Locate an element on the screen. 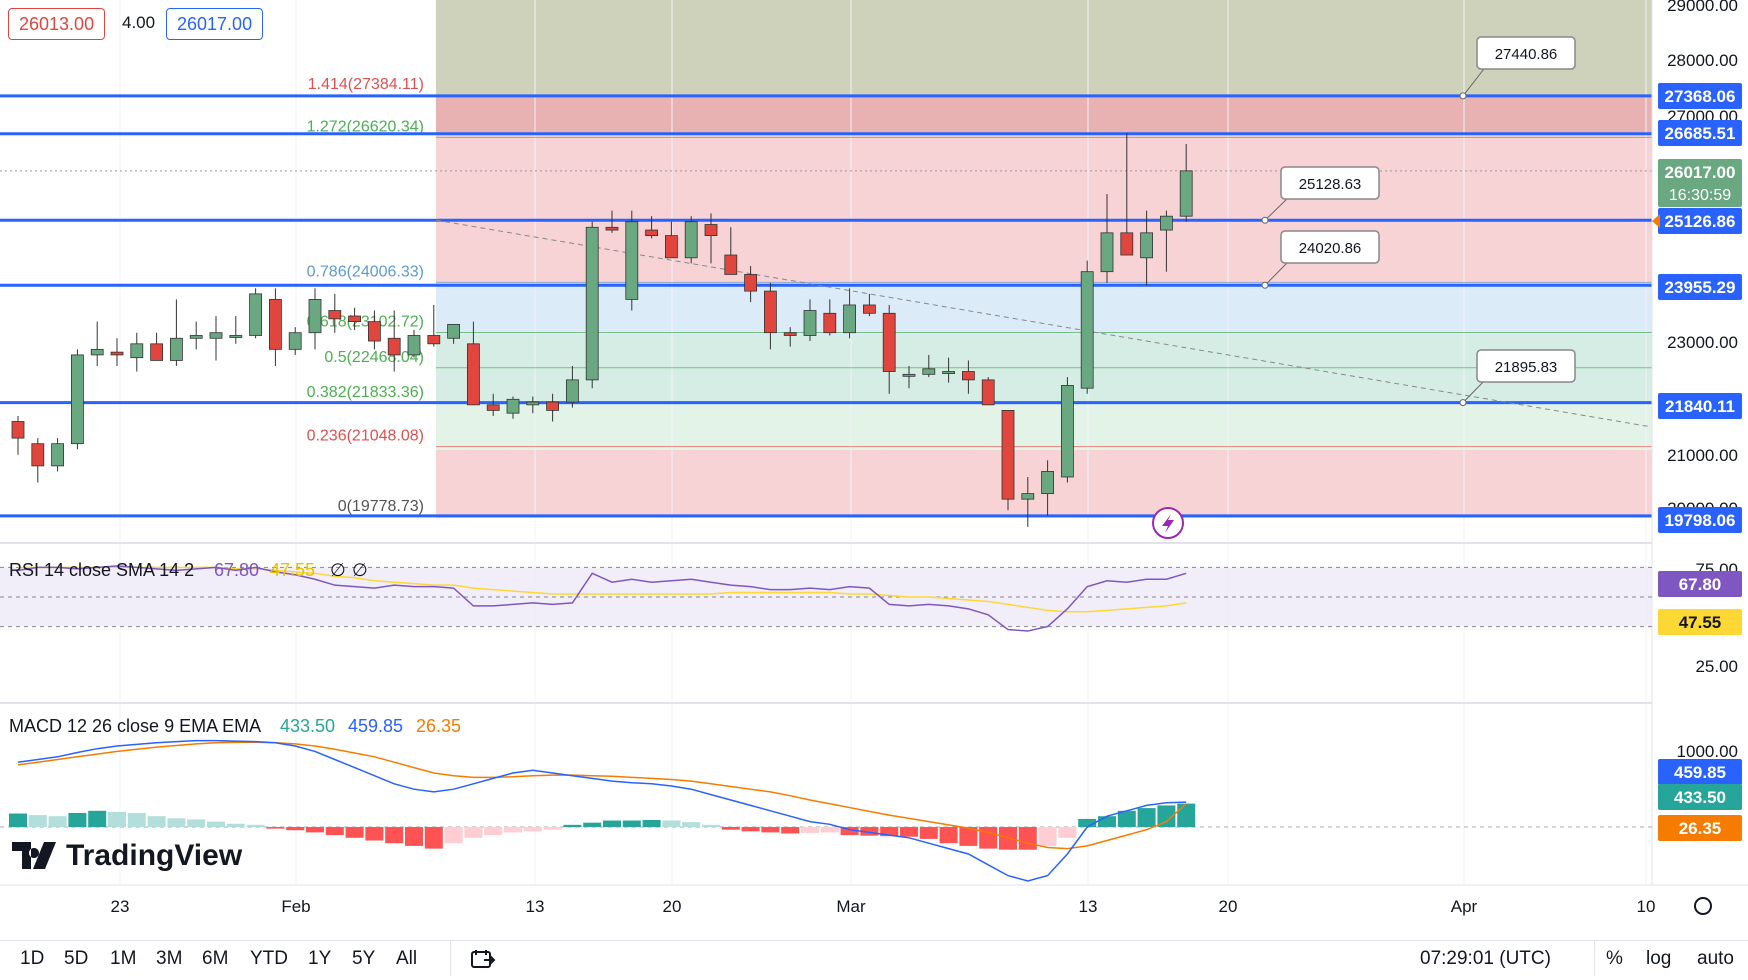 The width and height of the screenshot is (1748, 980). price-tick-3: 23000.00 is located at coordinates (1702, 342).